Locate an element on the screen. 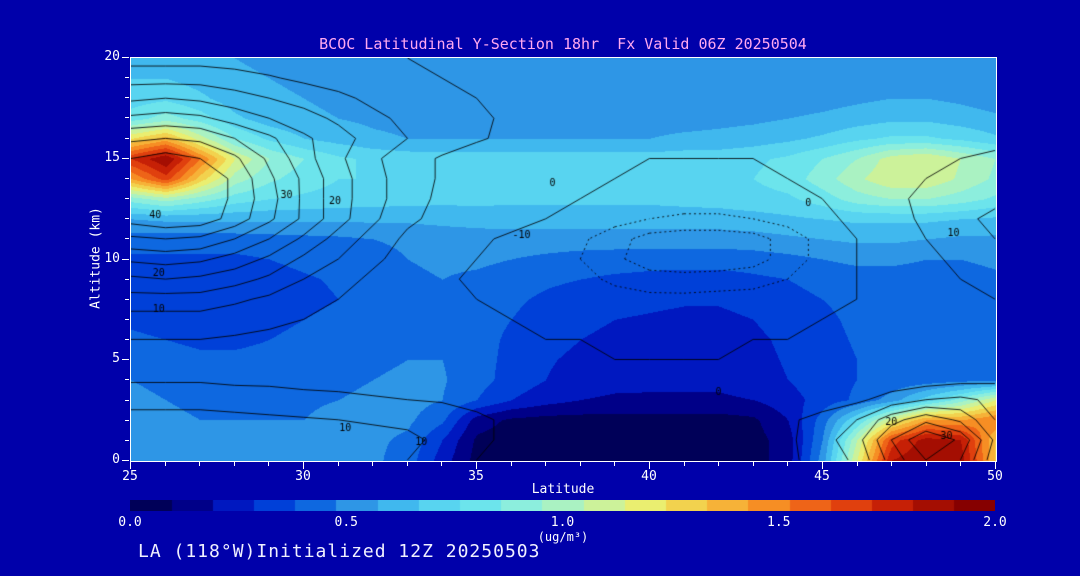 This screenshot has width=1080, height=576. x-tick-label: 45 is located at coordinates (822, 476).